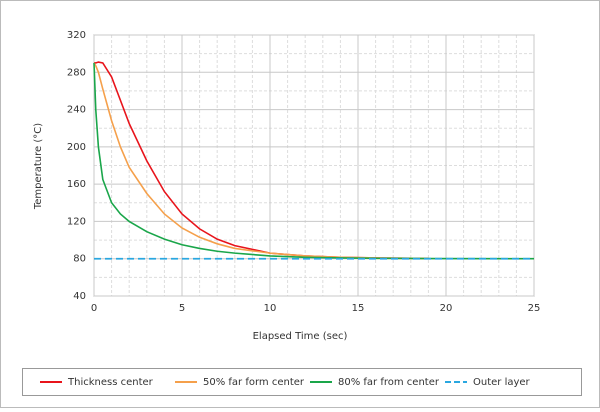  What do you see at coordinates (76, 110) in the screenshot?
I see `y-tick-label: 240` at bounding box center [76, 110].